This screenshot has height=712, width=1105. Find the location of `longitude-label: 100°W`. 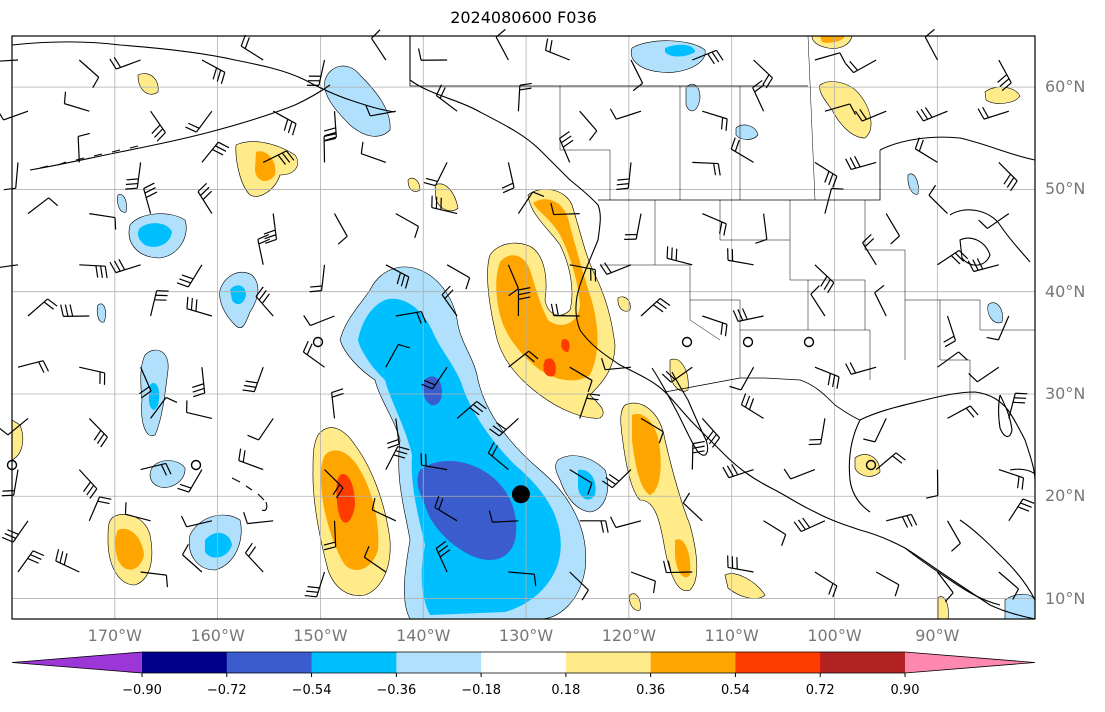

longitude-label: 100°W is located at coordinates (834, 635).